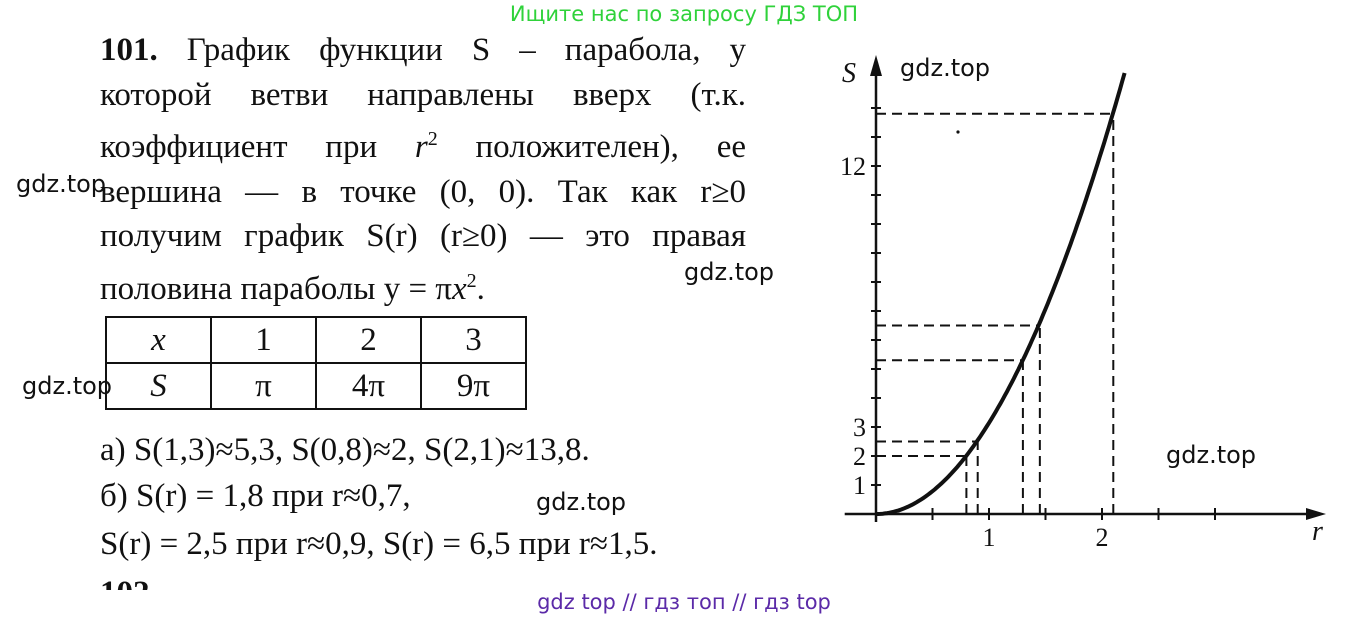  Describe the element at coordinates (1102, 537) in the screenshot. I see `x-tick-label: 2` at that location.